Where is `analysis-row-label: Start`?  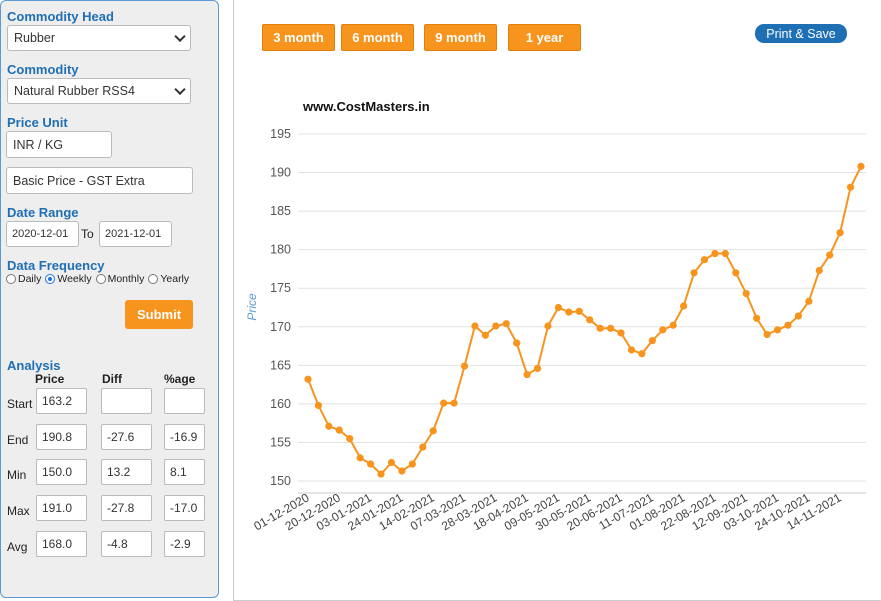 analysis-row-label: Start is located at coordinates (20, 404).